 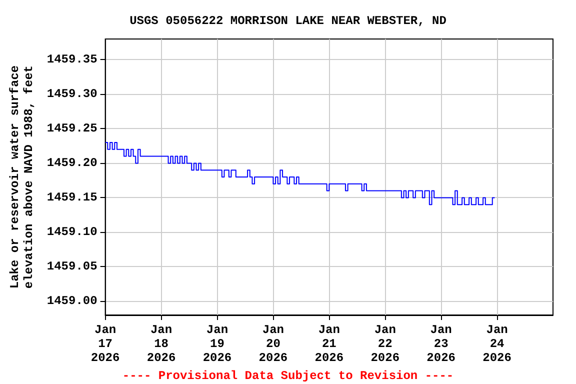 I want to click on y-tick-label: 1459.20, so click(x=72, y=163).